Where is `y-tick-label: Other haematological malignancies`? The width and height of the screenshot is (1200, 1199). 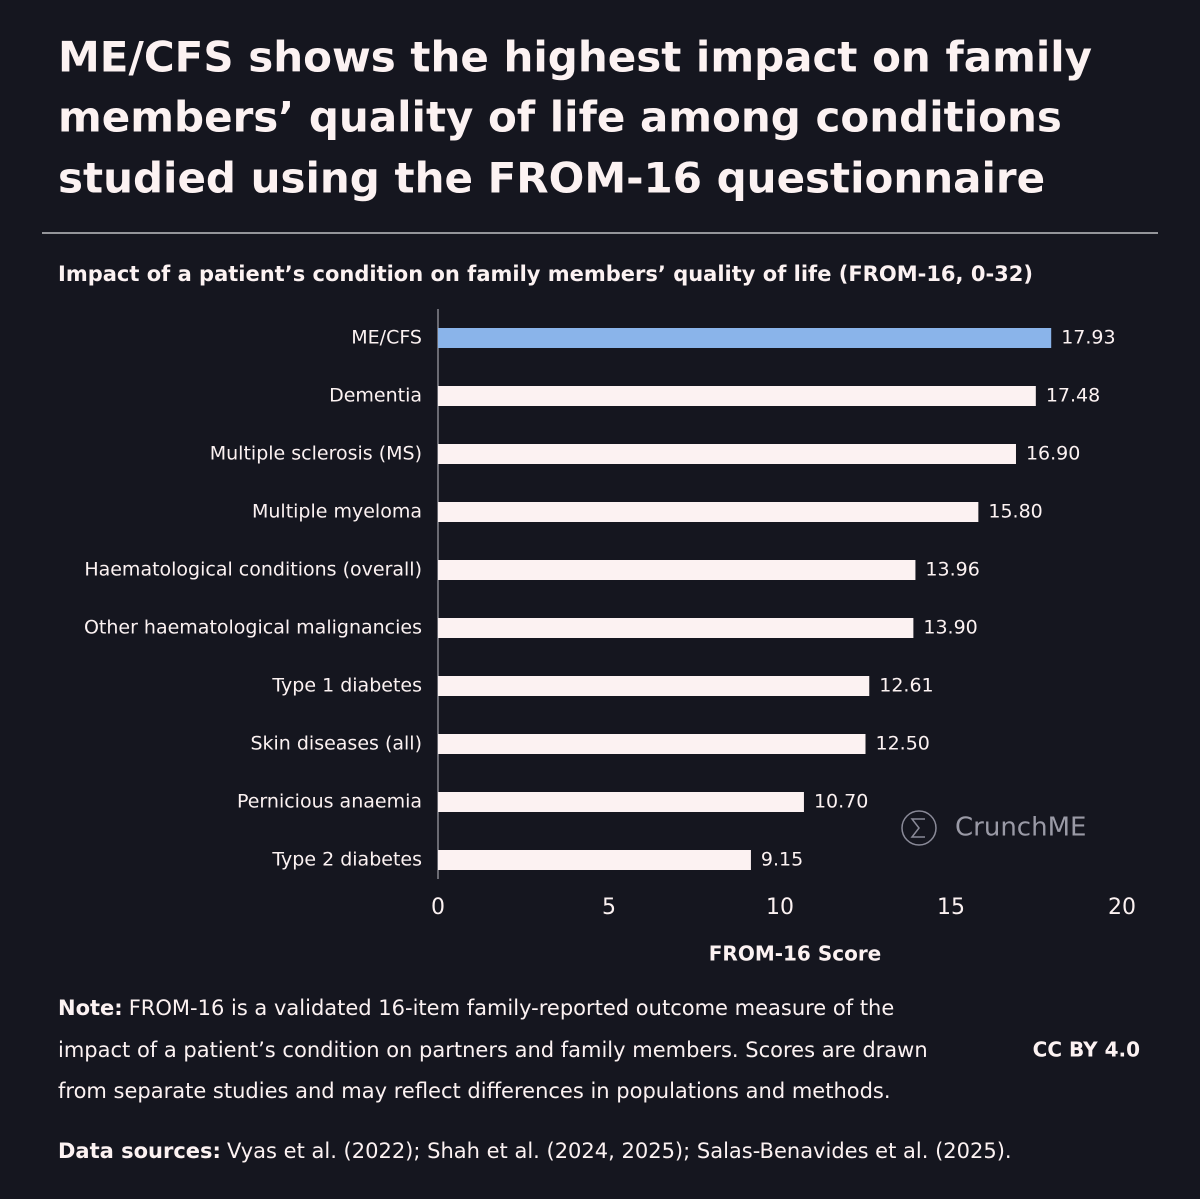
y-tick-label: Other haematological malignancies is located at coordinates (253, 628).